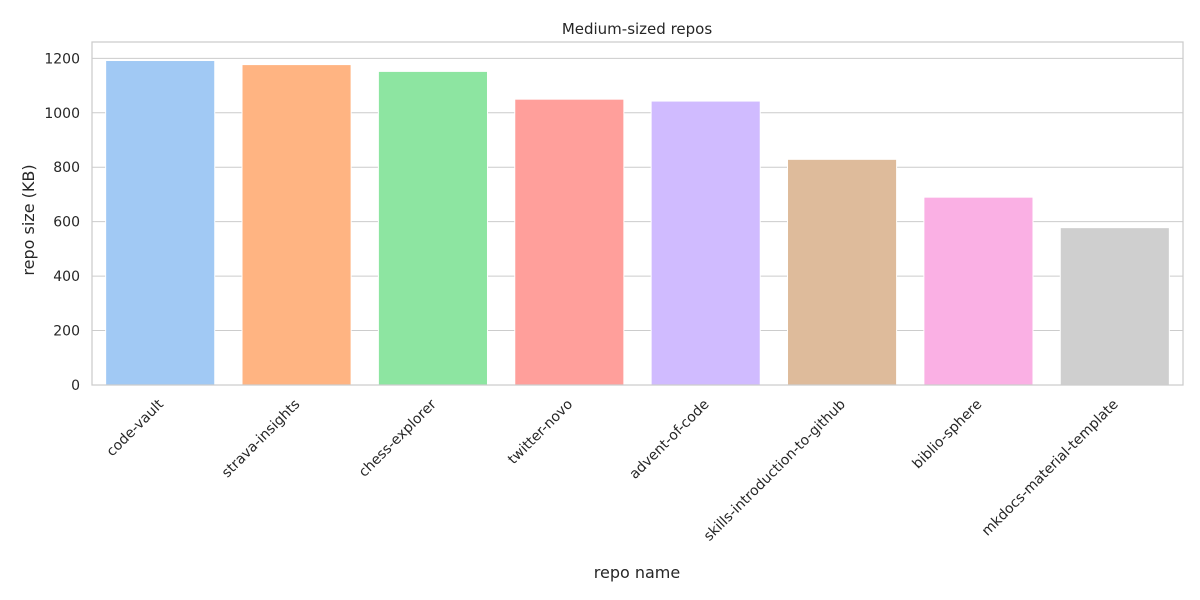  What do you see at coordinates (637, 29) in the screenshot?
I see `chart-title: Medium-sized repos` at bounding box center [637, 29].